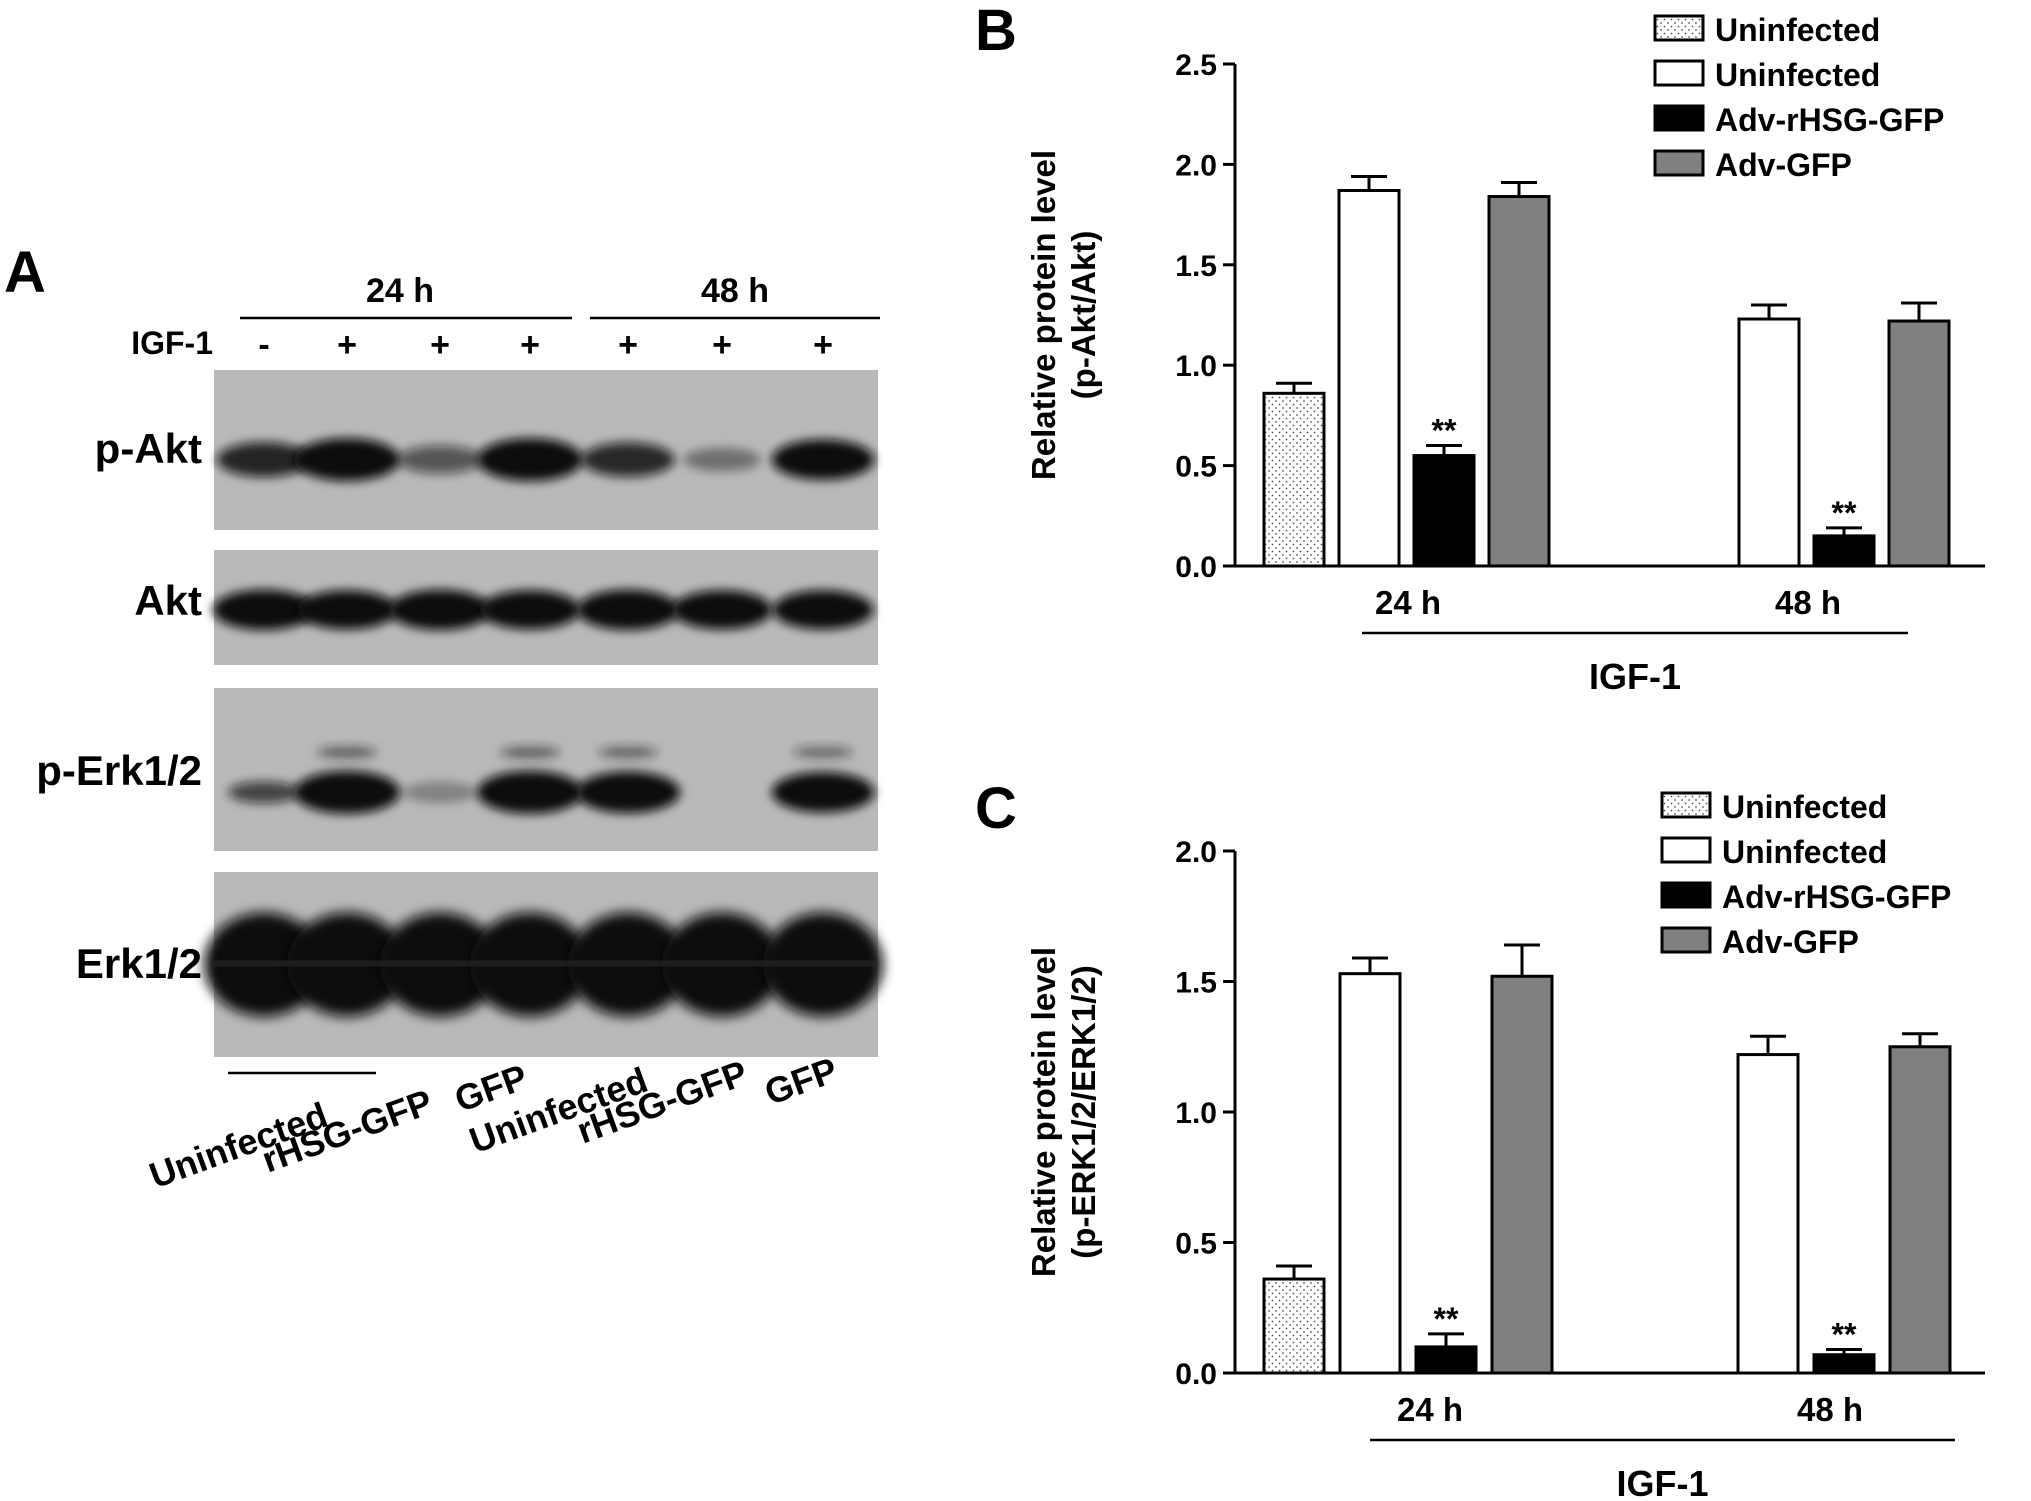  What do you see at coordinates (168, 600) in the screenshot?
I see `blot-row-label: Akt` at bounding box center [168, 600].